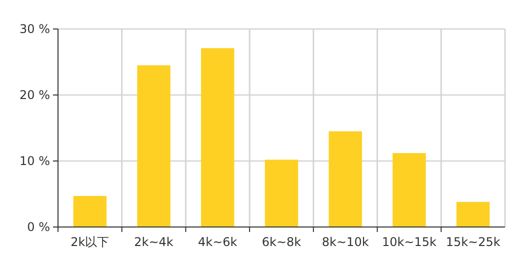 This screenshot has height=264, width=519. What do you see at coordinates (218, 242) in the screenshot?
I see `x-tick-label: 4k~6k` at bounding box center [218, 242].